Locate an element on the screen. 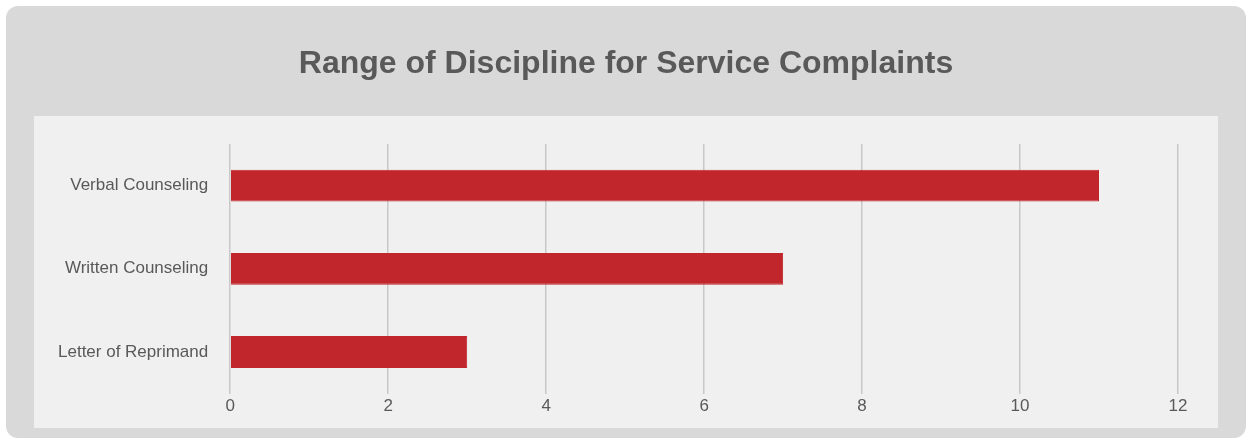  y-tick-label: Letter of Reprimand is located at coordinates (133, 351).